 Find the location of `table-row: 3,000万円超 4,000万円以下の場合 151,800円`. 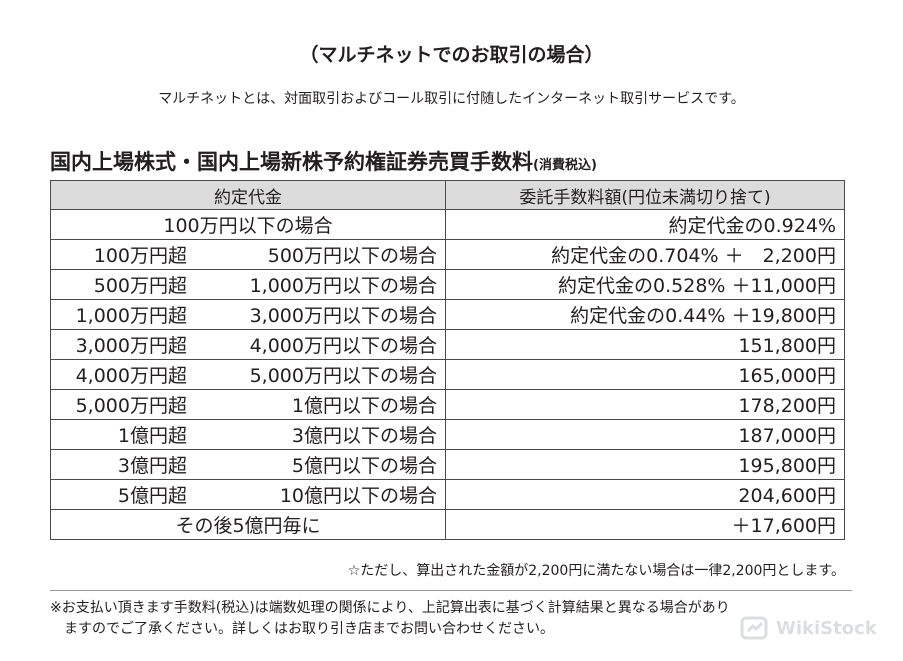

table-row: 3,000万円超 4,000万円以下の場合 151,800円 is located at coordinates (447, 344).